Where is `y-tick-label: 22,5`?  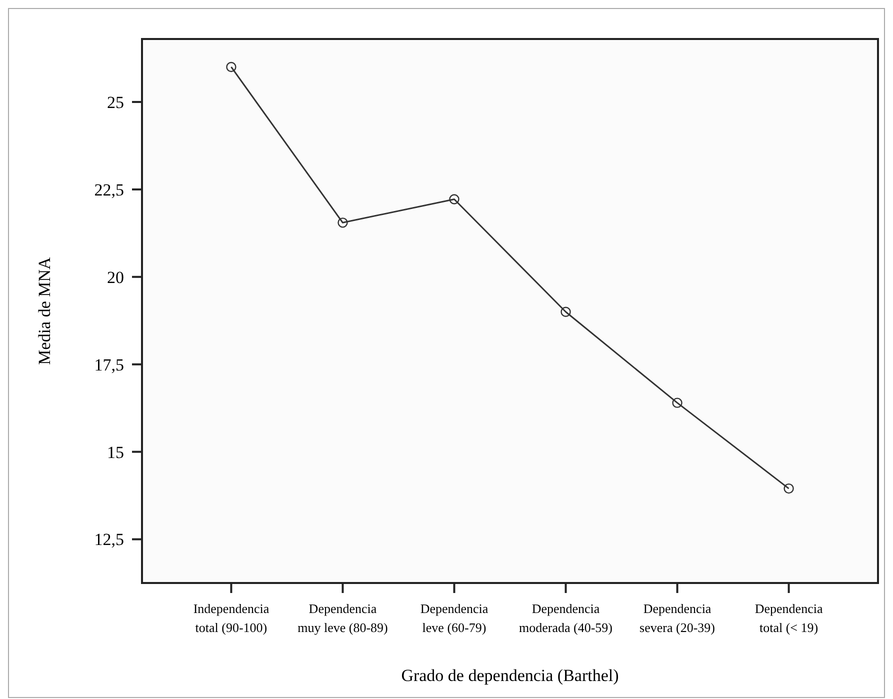
y-tick-label: 22,5 is located at coordinates (109, 190).